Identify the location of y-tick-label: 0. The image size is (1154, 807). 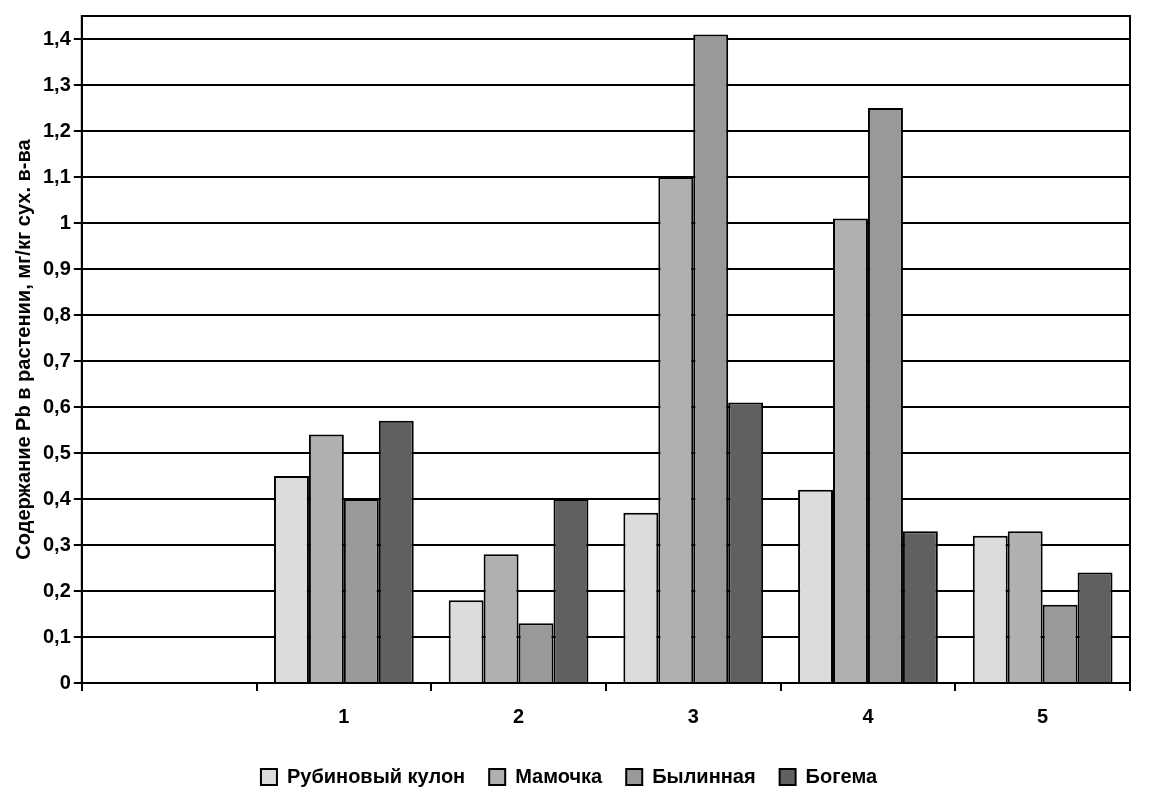
(65, 681).